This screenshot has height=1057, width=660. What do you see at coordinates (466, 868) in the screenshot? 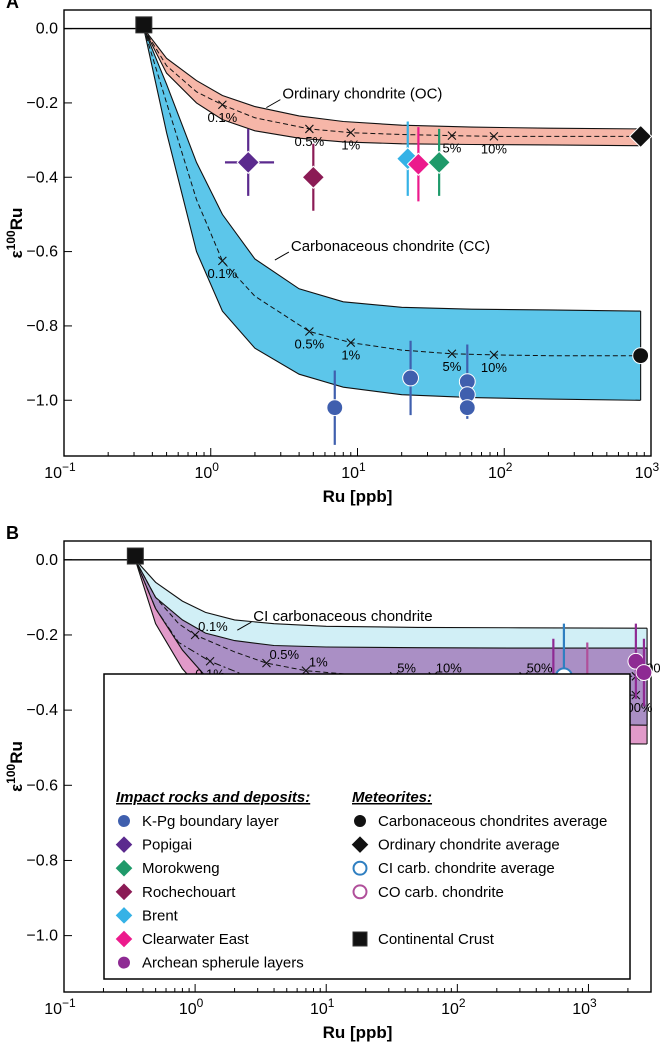
I see `legend-right-label: CI carb. chondrite average` at bounding box center [466, 868].